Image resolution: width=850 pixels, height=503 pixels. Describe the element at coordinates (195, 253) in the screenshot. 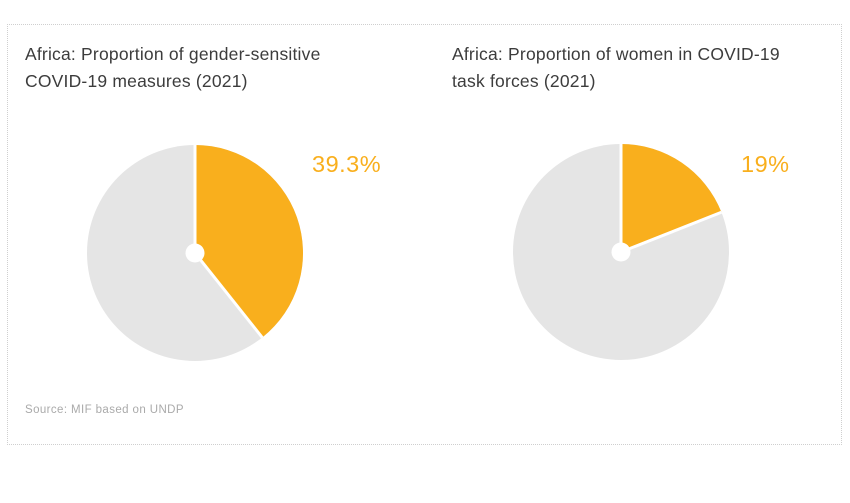

I see `pie-chart-gender-measures` at that location.